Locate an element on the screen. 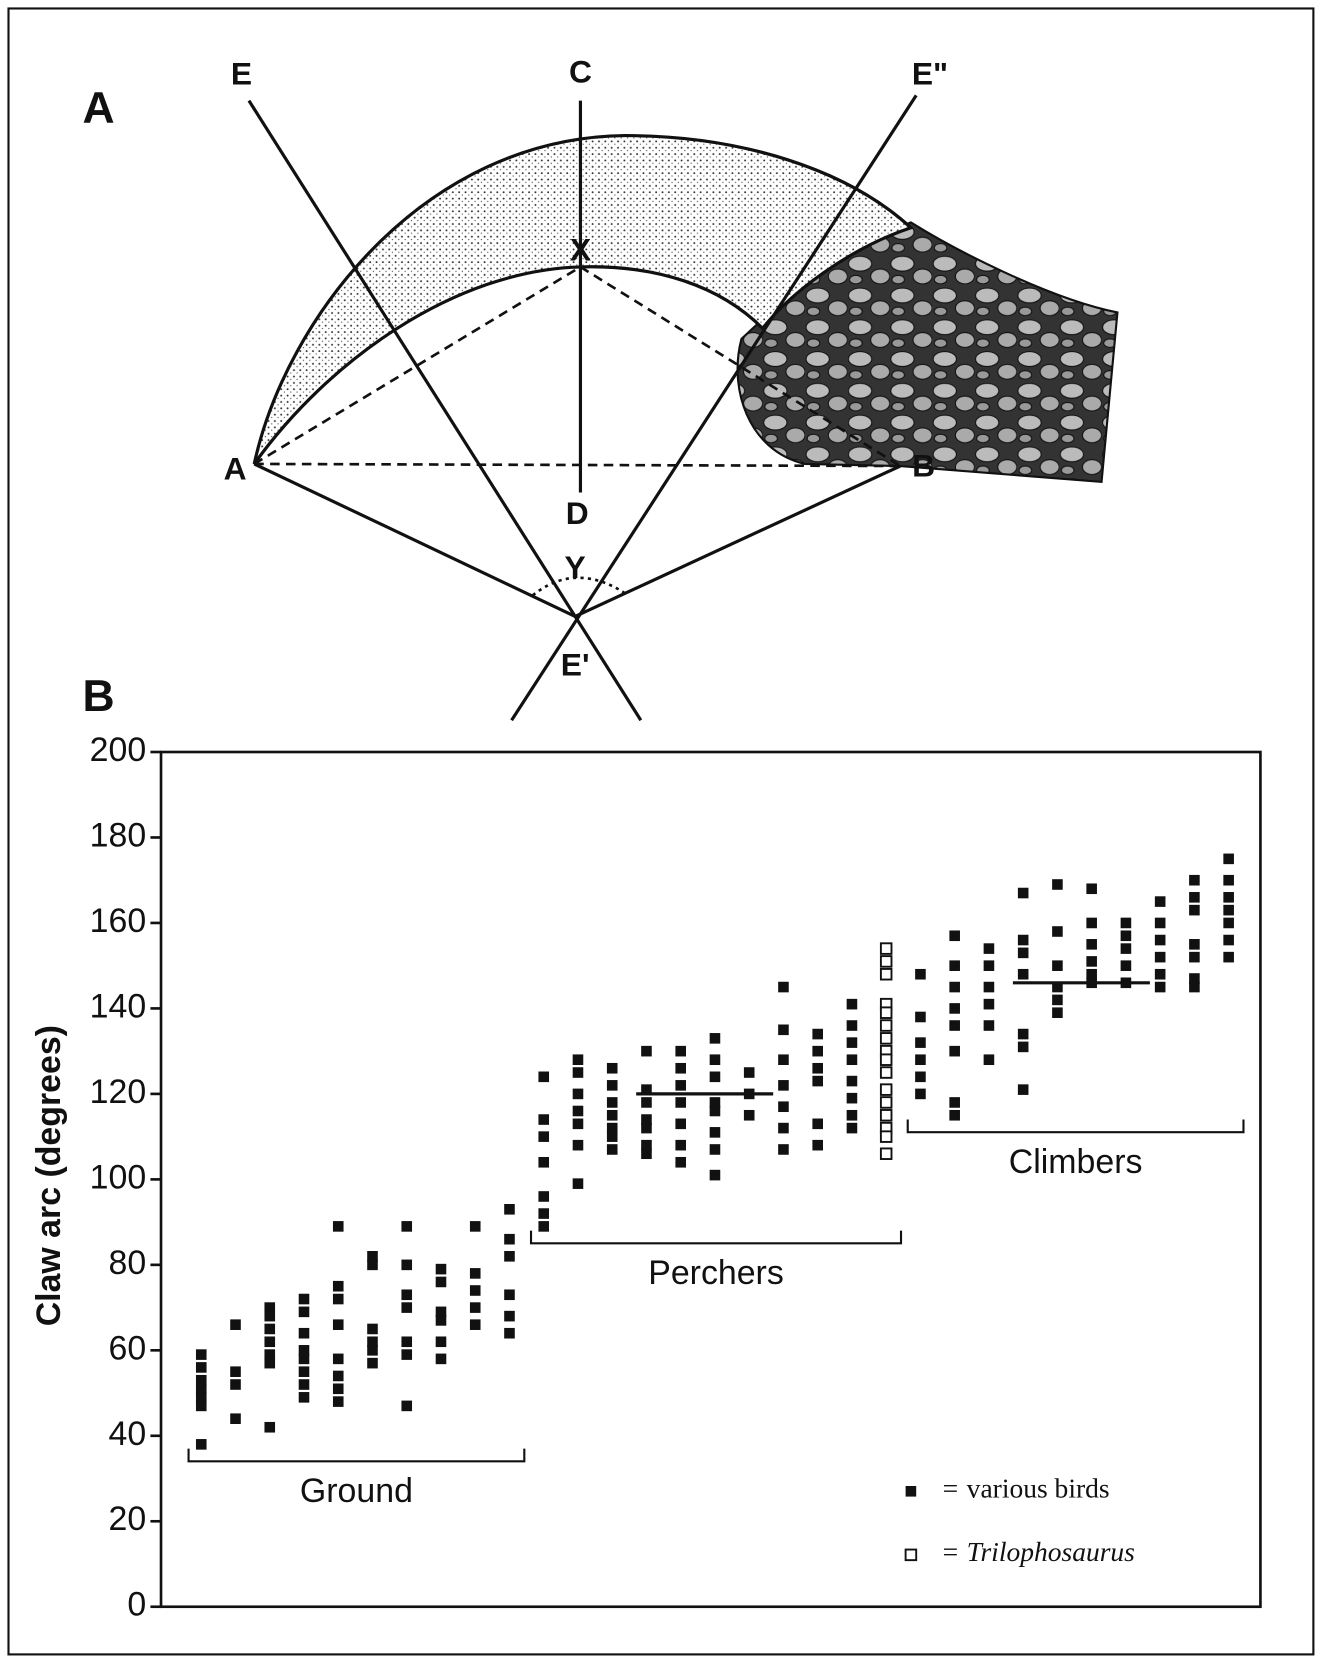 This screenshot has width=1324, height=1665. y-tick-label: 40 is located at coordinates (128, 1434).